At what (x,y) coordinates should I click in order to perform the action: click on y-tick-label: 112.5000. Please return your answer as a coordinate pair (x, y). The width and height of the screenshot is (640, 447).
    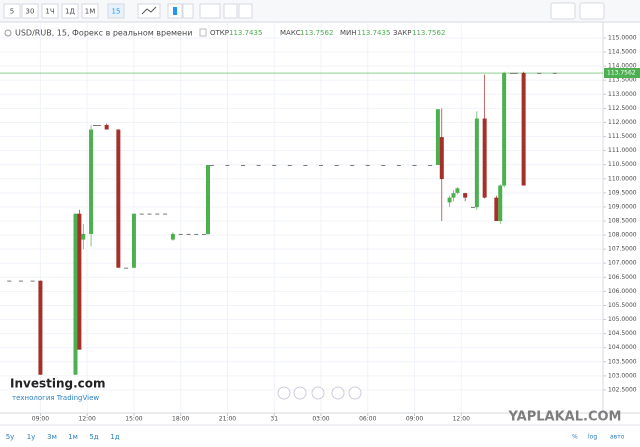
    Looking at the image, I should click on (622, 108).